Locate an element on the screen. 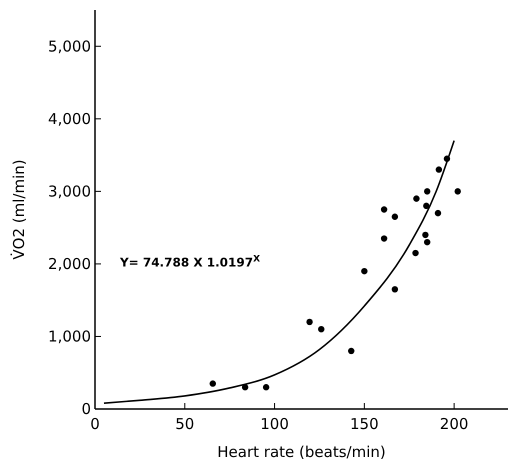 Image resolution: width=513 pixels, height=469 pixels. y-tick-label: 5,000 is located at coordinates (69, 46).